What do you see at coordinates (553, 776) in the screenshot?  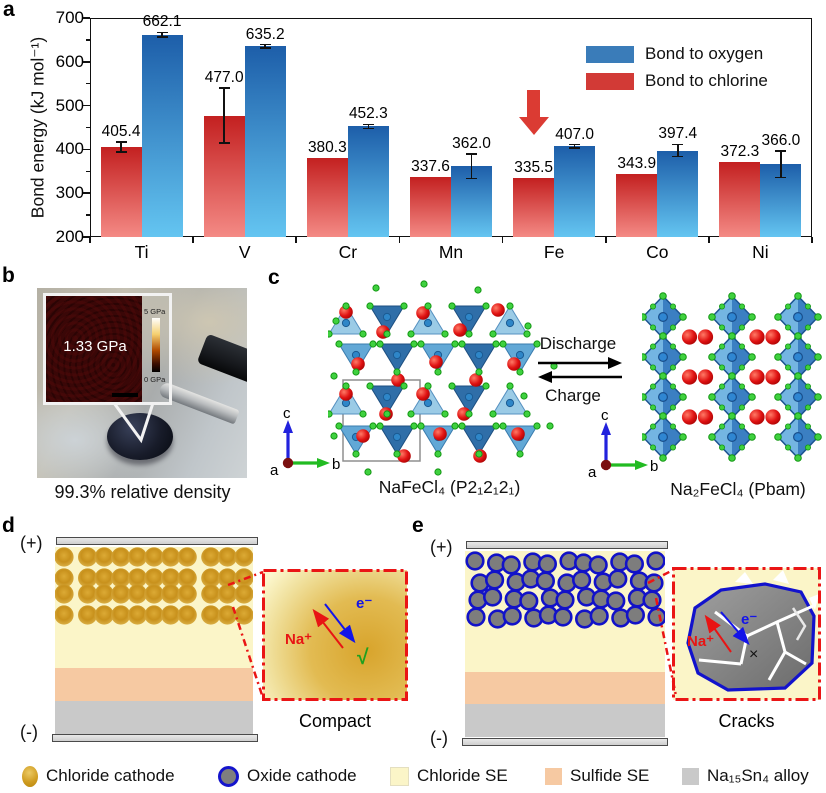 I see `sulfide-se-swatch` at bounding box center [553, 776].